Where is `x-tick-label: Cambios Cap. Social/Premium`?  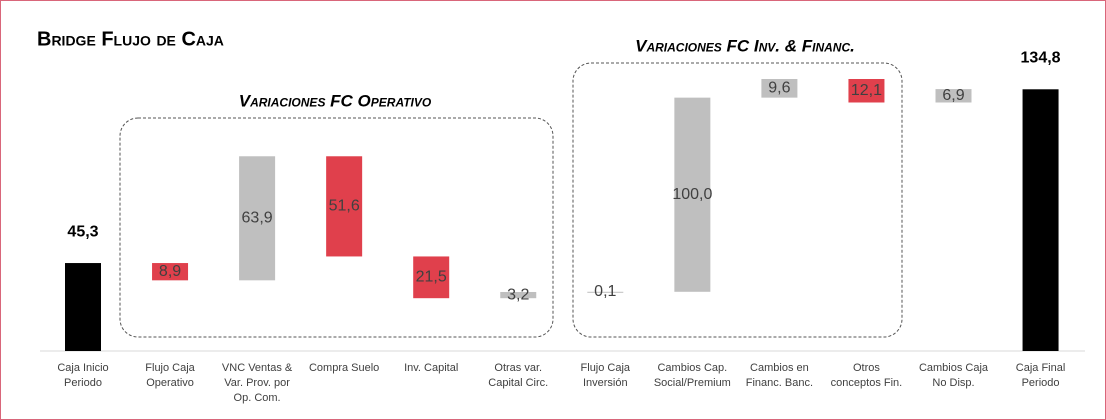
x-tick-label: Cambios Cap. Social/Premium is located at coordinates (692, 375).